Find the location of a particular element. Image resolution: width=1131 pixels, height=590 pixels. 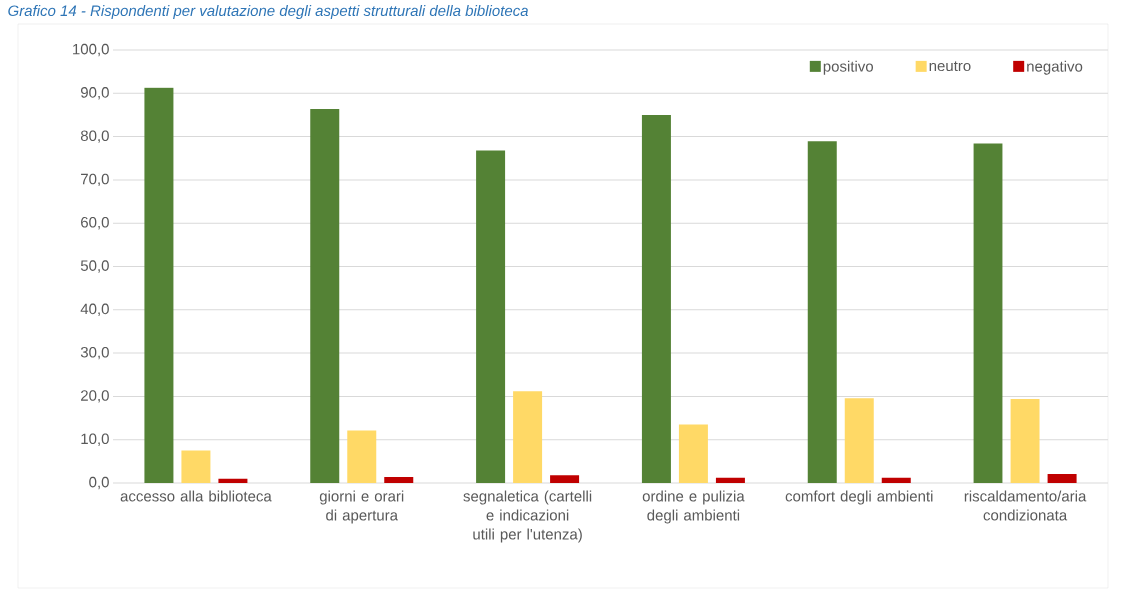

y-tick-label: 80,0 is located at coordinates (94, 136).